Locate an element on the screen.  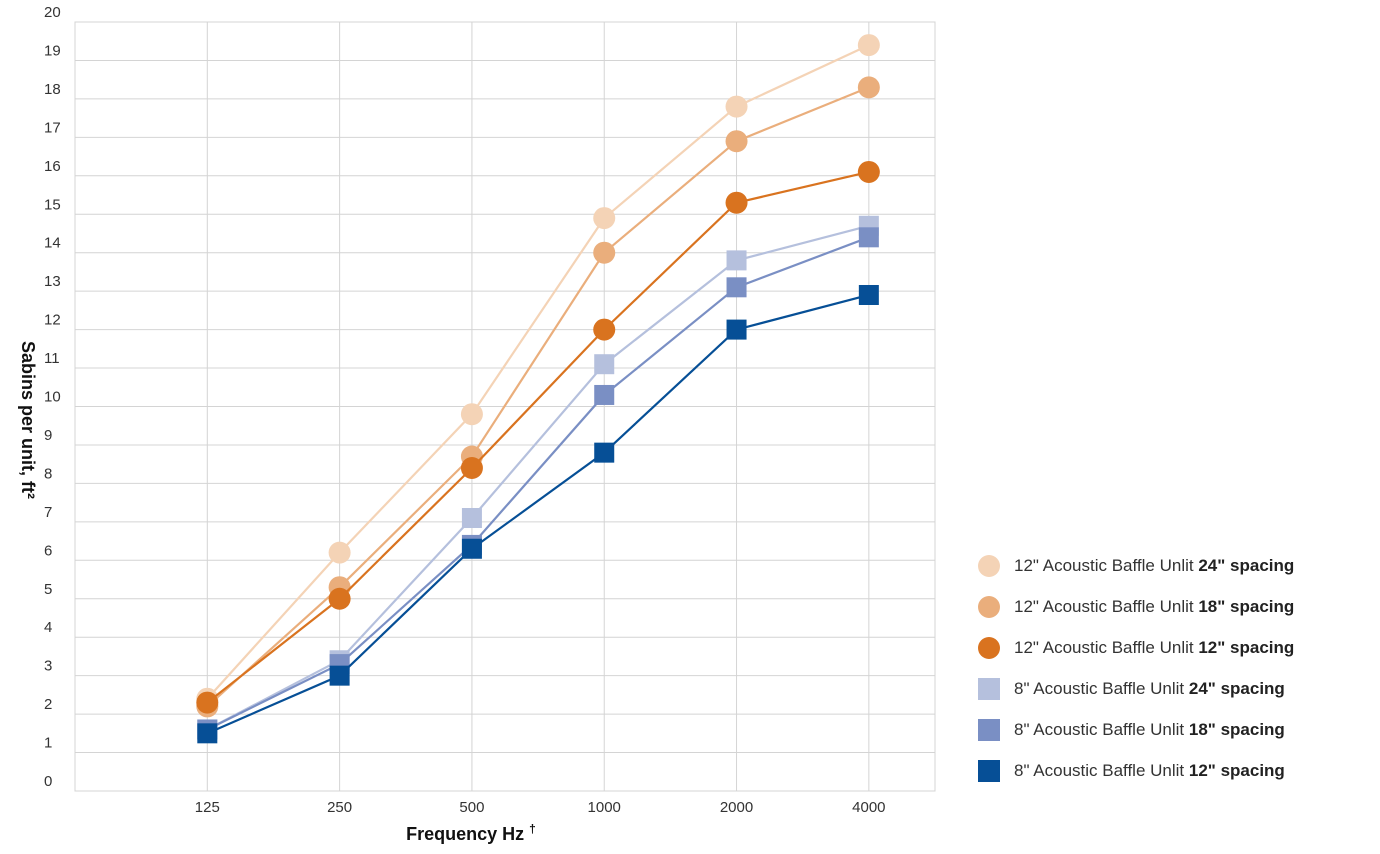
legend-label: 8" Acoustic Baffle Unlit 12" spacing is located at coordinates (1149, 771).